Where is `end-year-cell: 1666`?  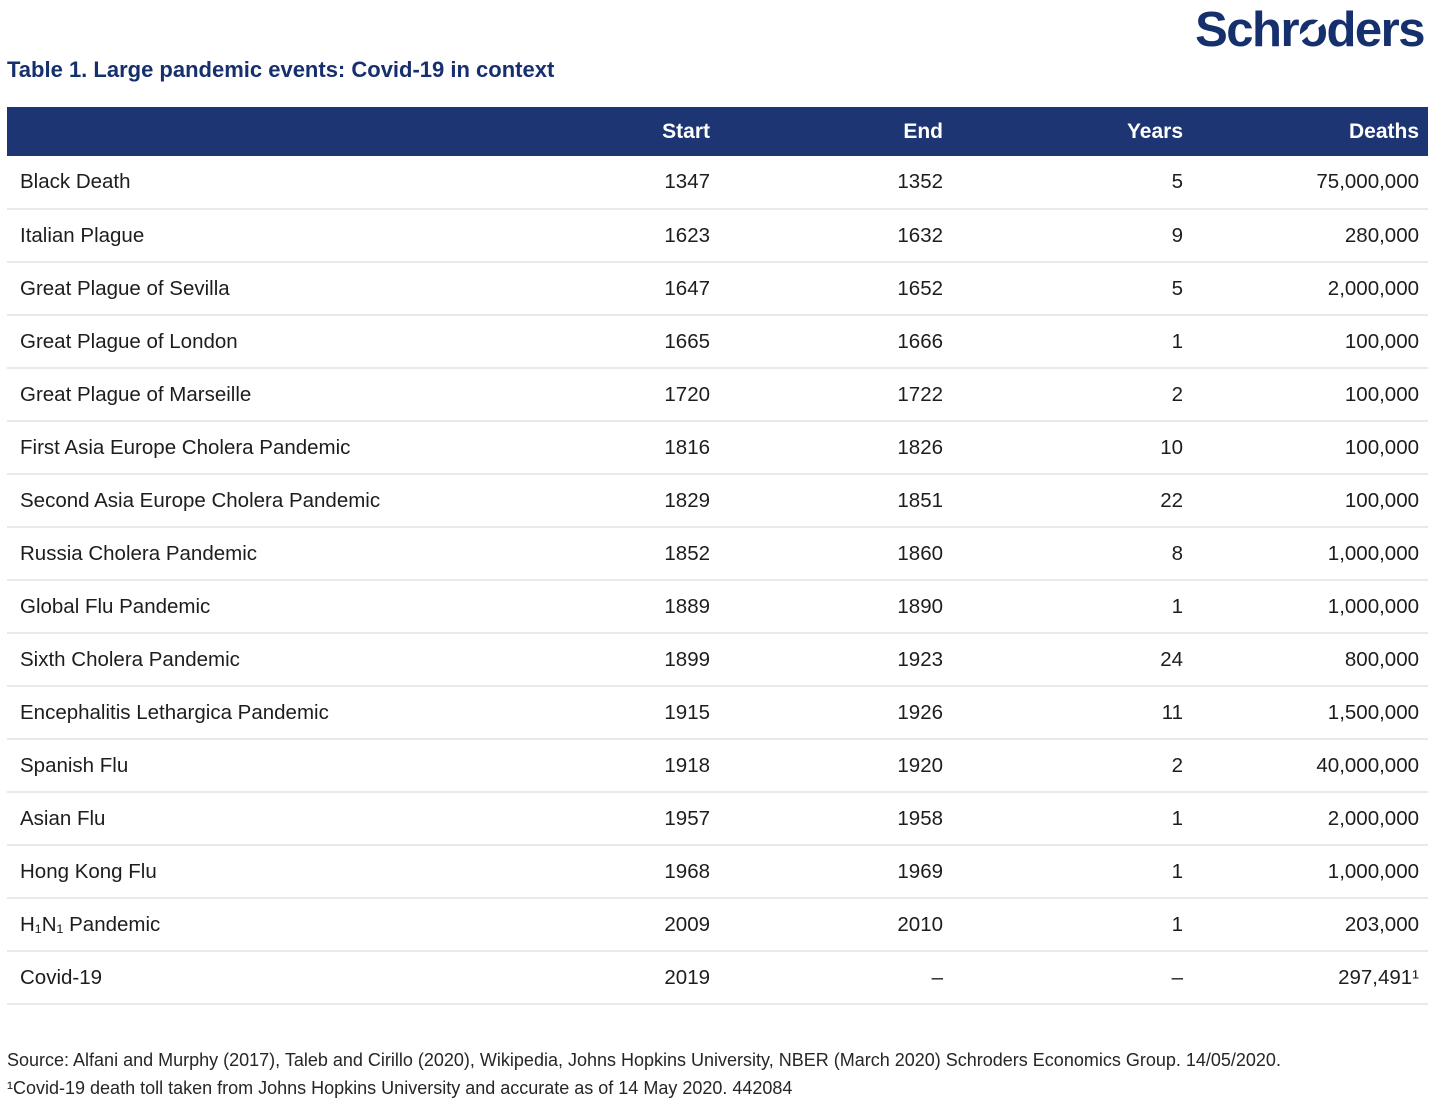 end-year-cell: 1666 is located at coordinates (826, 342).